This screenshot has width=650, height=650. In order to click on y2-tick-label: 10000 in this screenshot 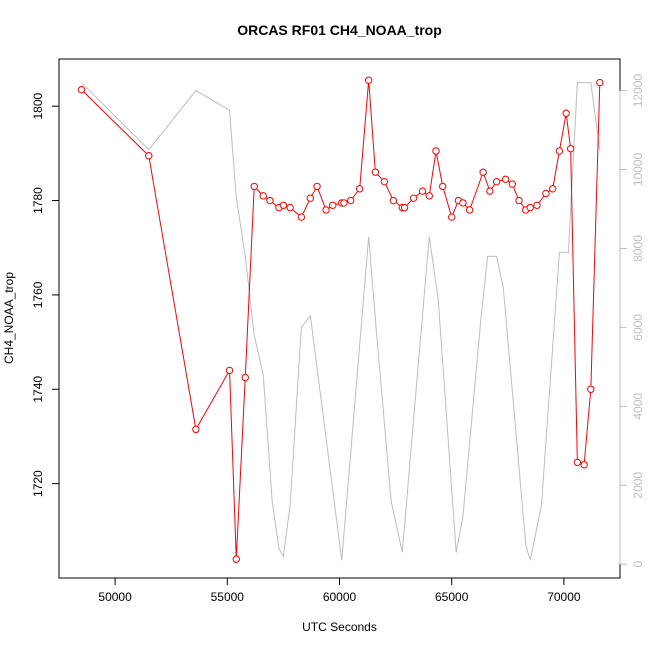, I will do `click(638, 170)`.